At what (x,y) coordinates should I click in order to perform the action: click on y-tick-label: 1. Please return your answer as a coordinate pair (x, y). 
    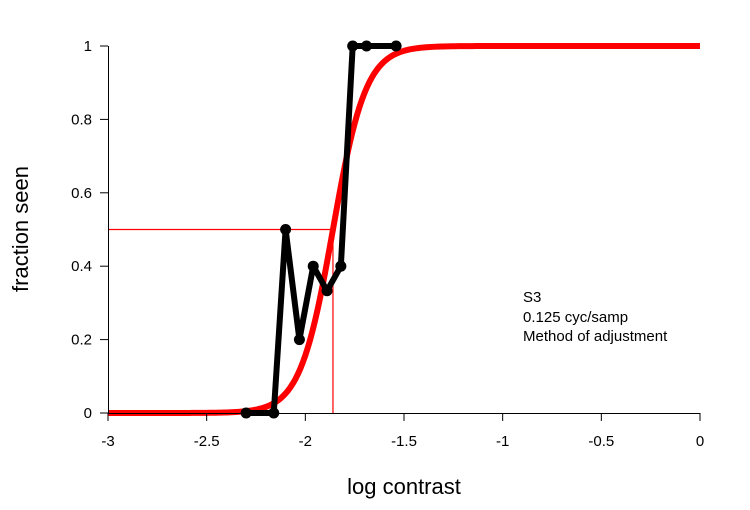
    Looking at the image, I should click on (88, 46).